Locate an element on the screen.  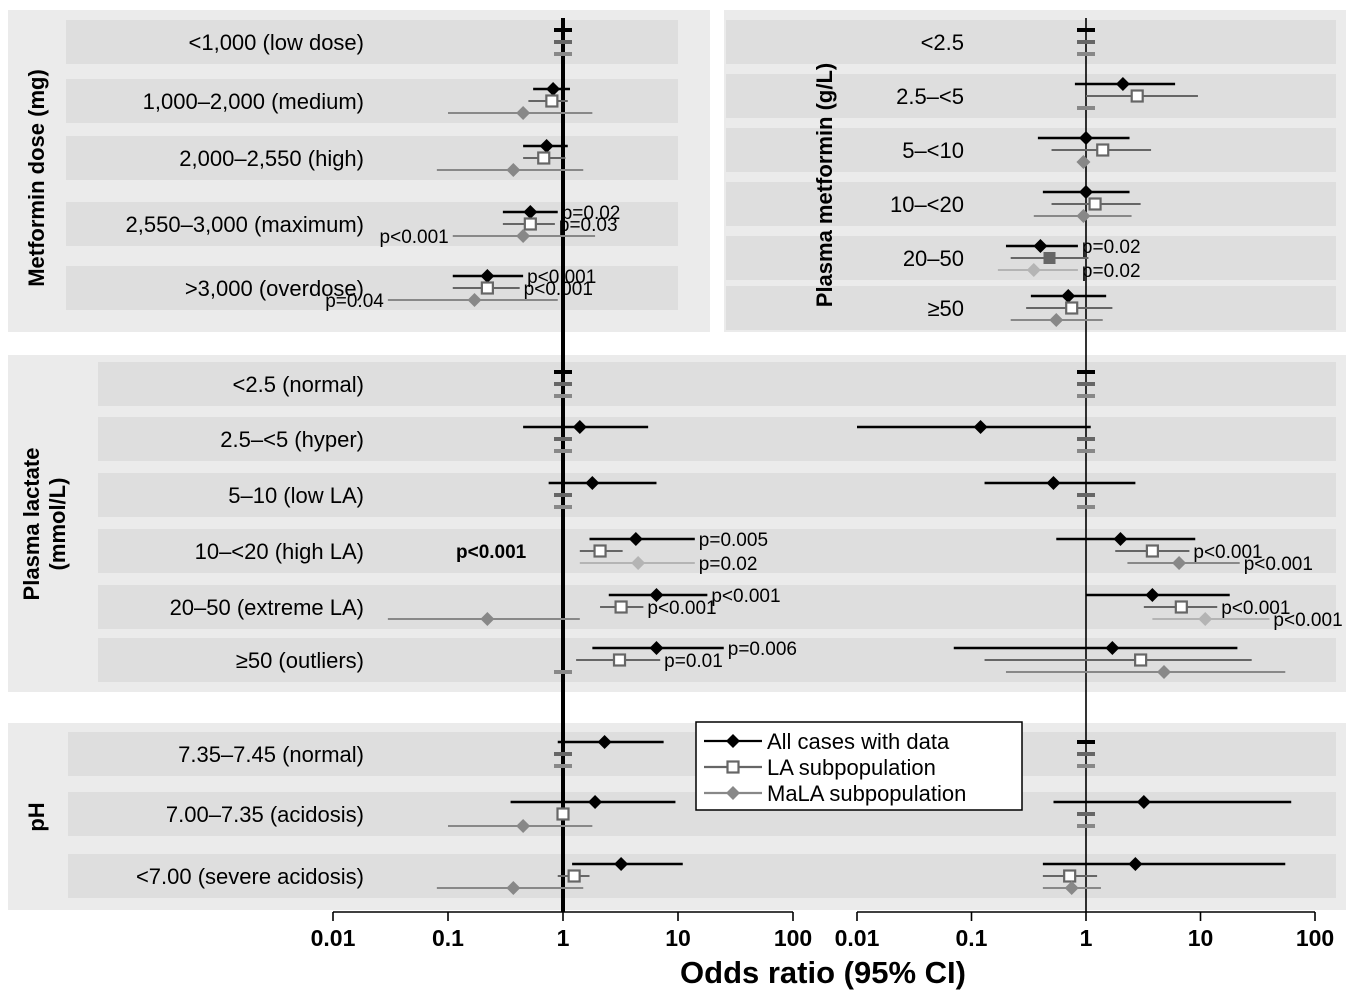
group-label: (mmol/L) is located at coordinates (57, 524).